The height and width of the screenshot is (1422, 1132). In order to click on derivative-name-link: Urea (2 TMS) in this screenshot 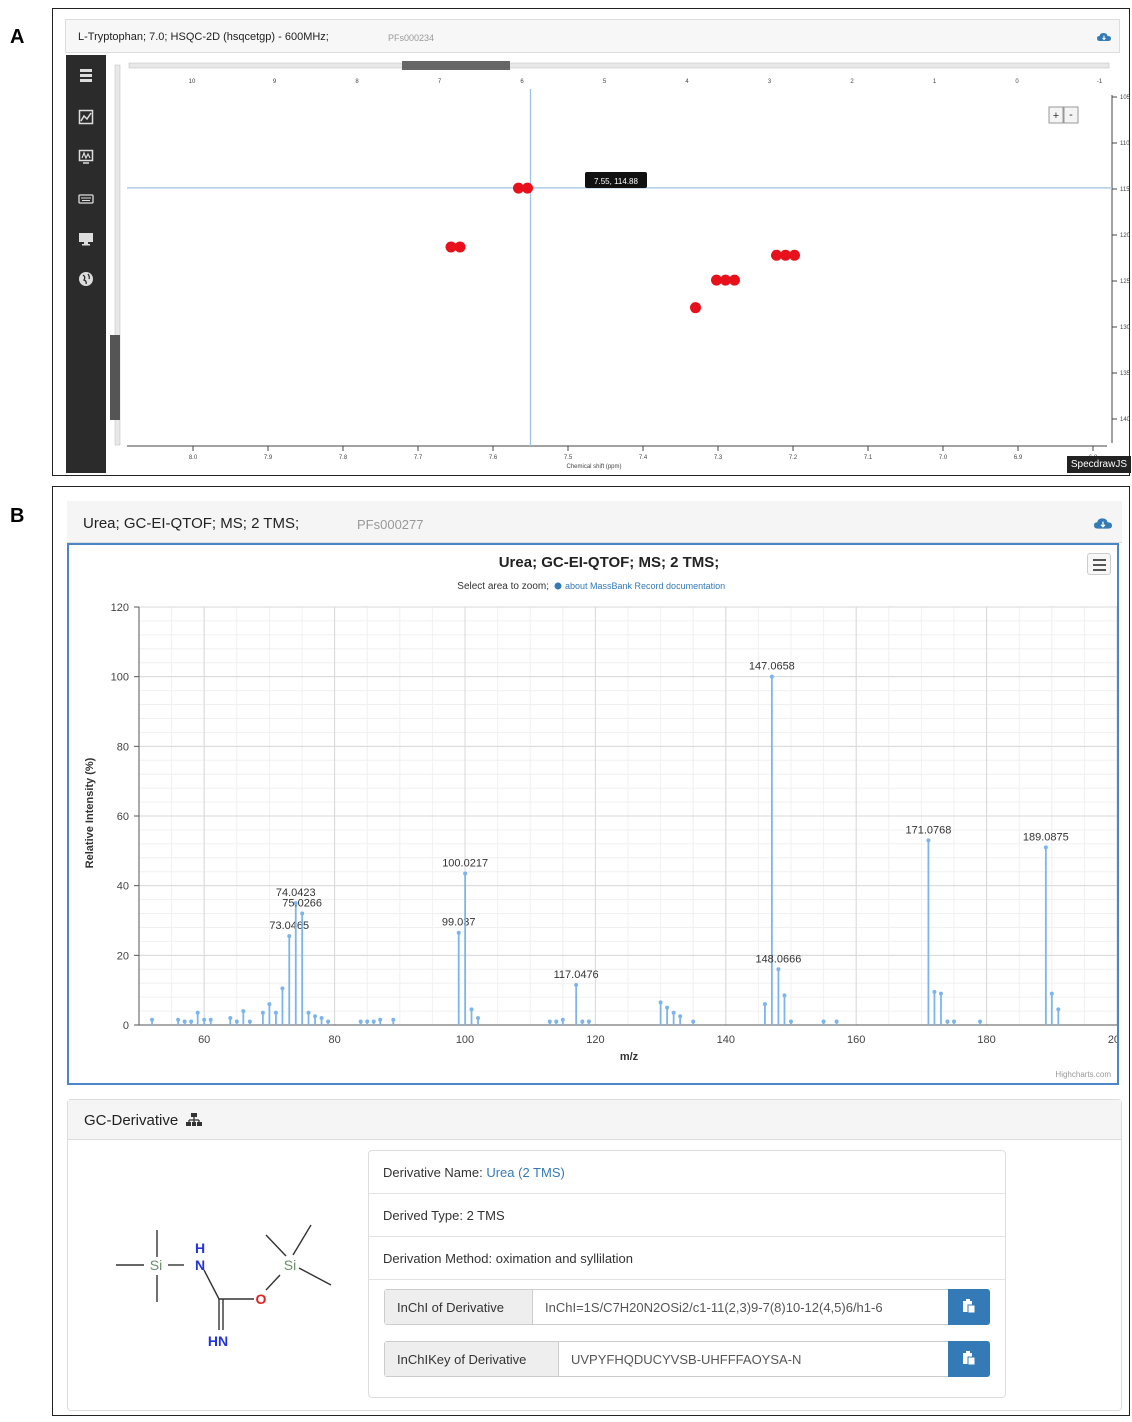, I will do `click(525, 1172)`.